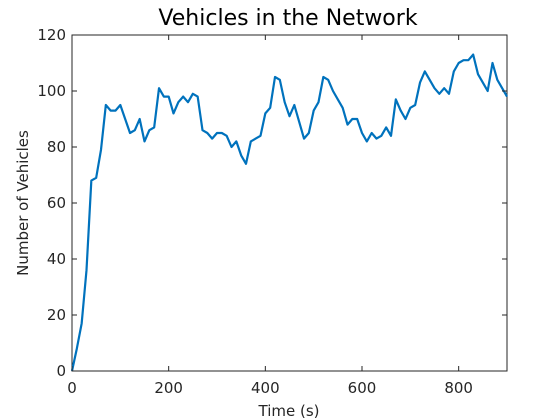  I want to click on x-tick-label: 400, so click(265, 388).